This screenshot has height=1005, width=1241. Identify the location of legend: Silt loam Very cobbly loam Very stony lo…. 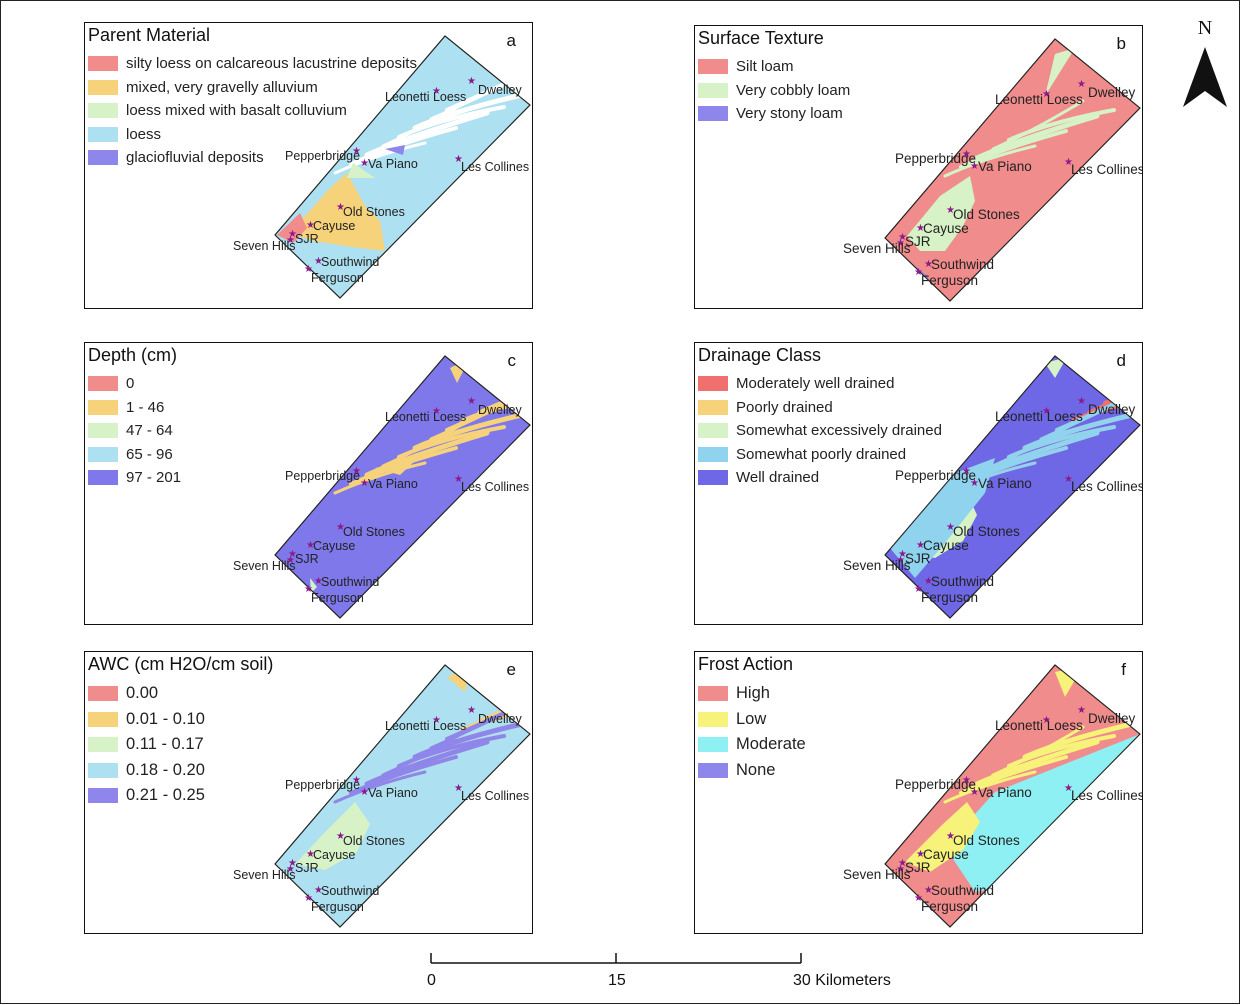
(774, 90).